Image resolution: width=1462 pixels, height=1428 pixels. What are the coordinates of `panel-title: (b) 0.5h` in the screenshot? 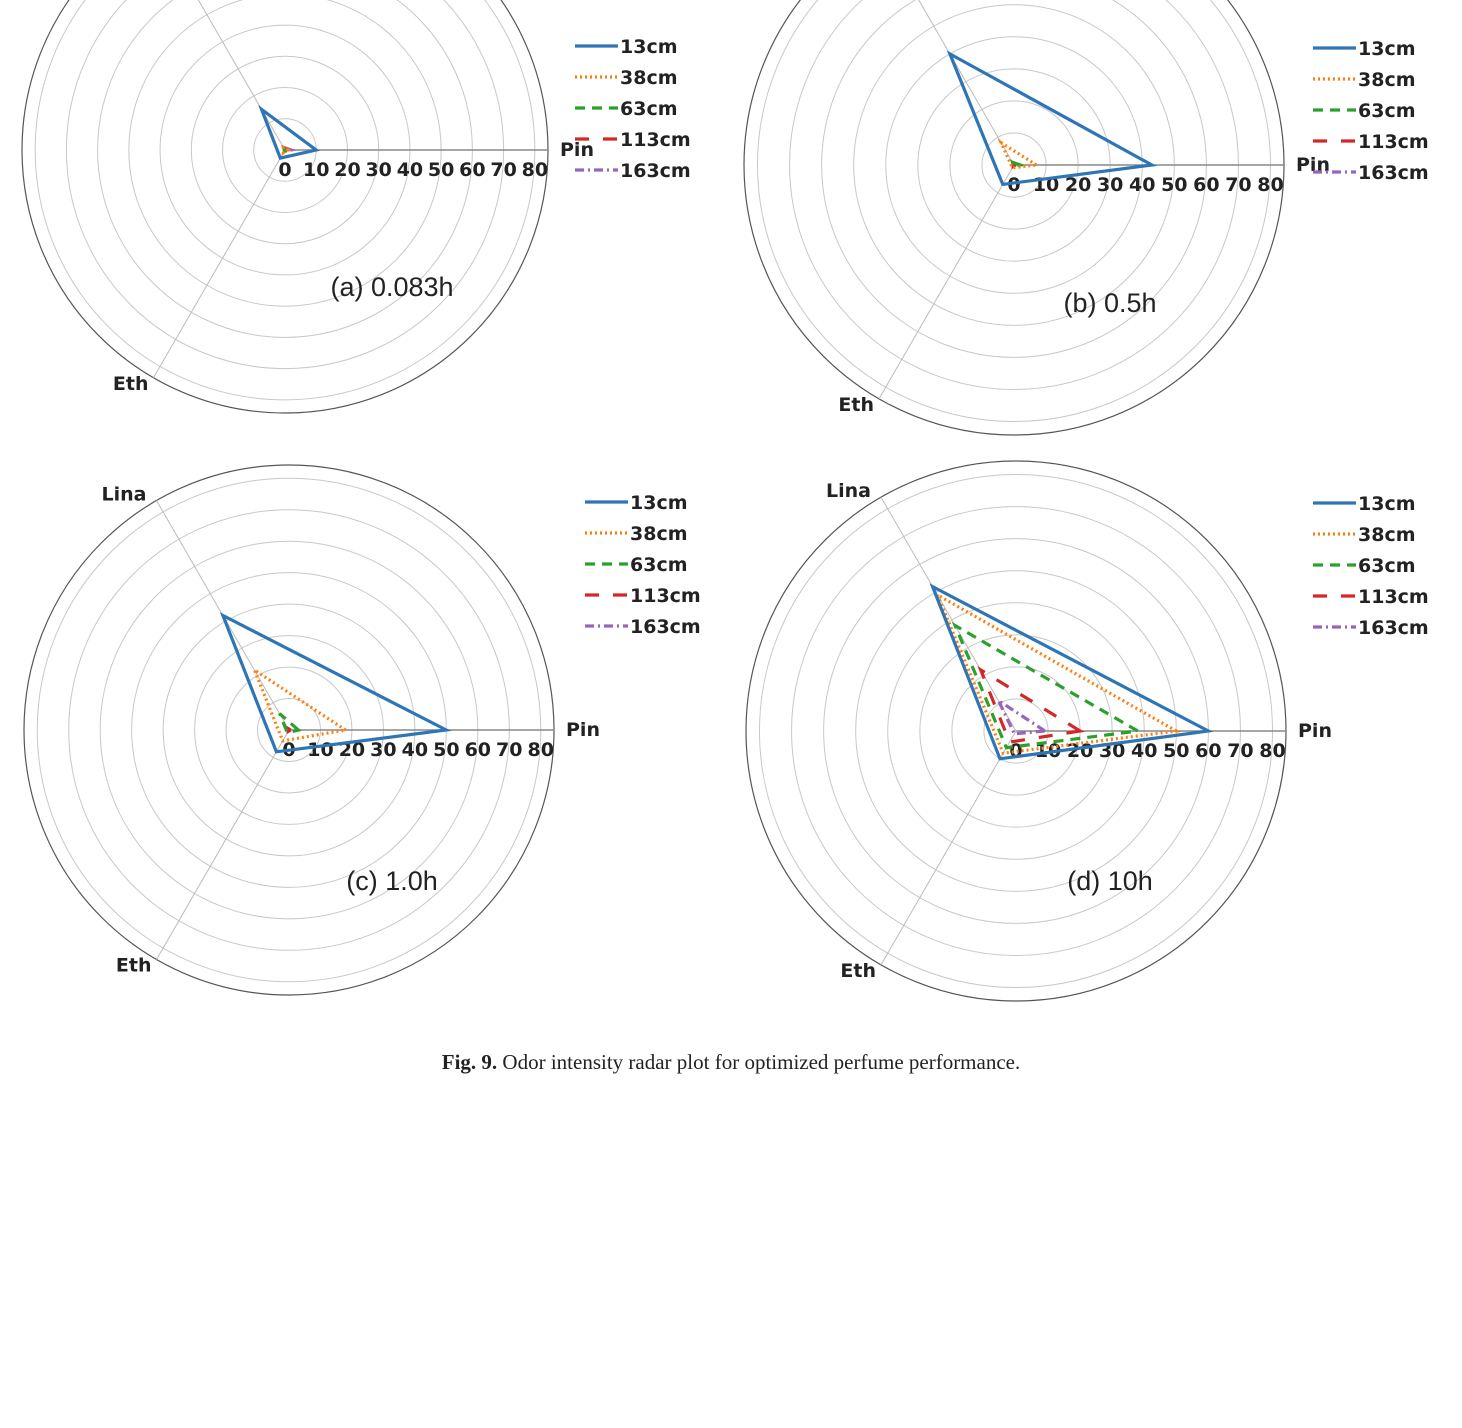 It's located at (1109, 303).